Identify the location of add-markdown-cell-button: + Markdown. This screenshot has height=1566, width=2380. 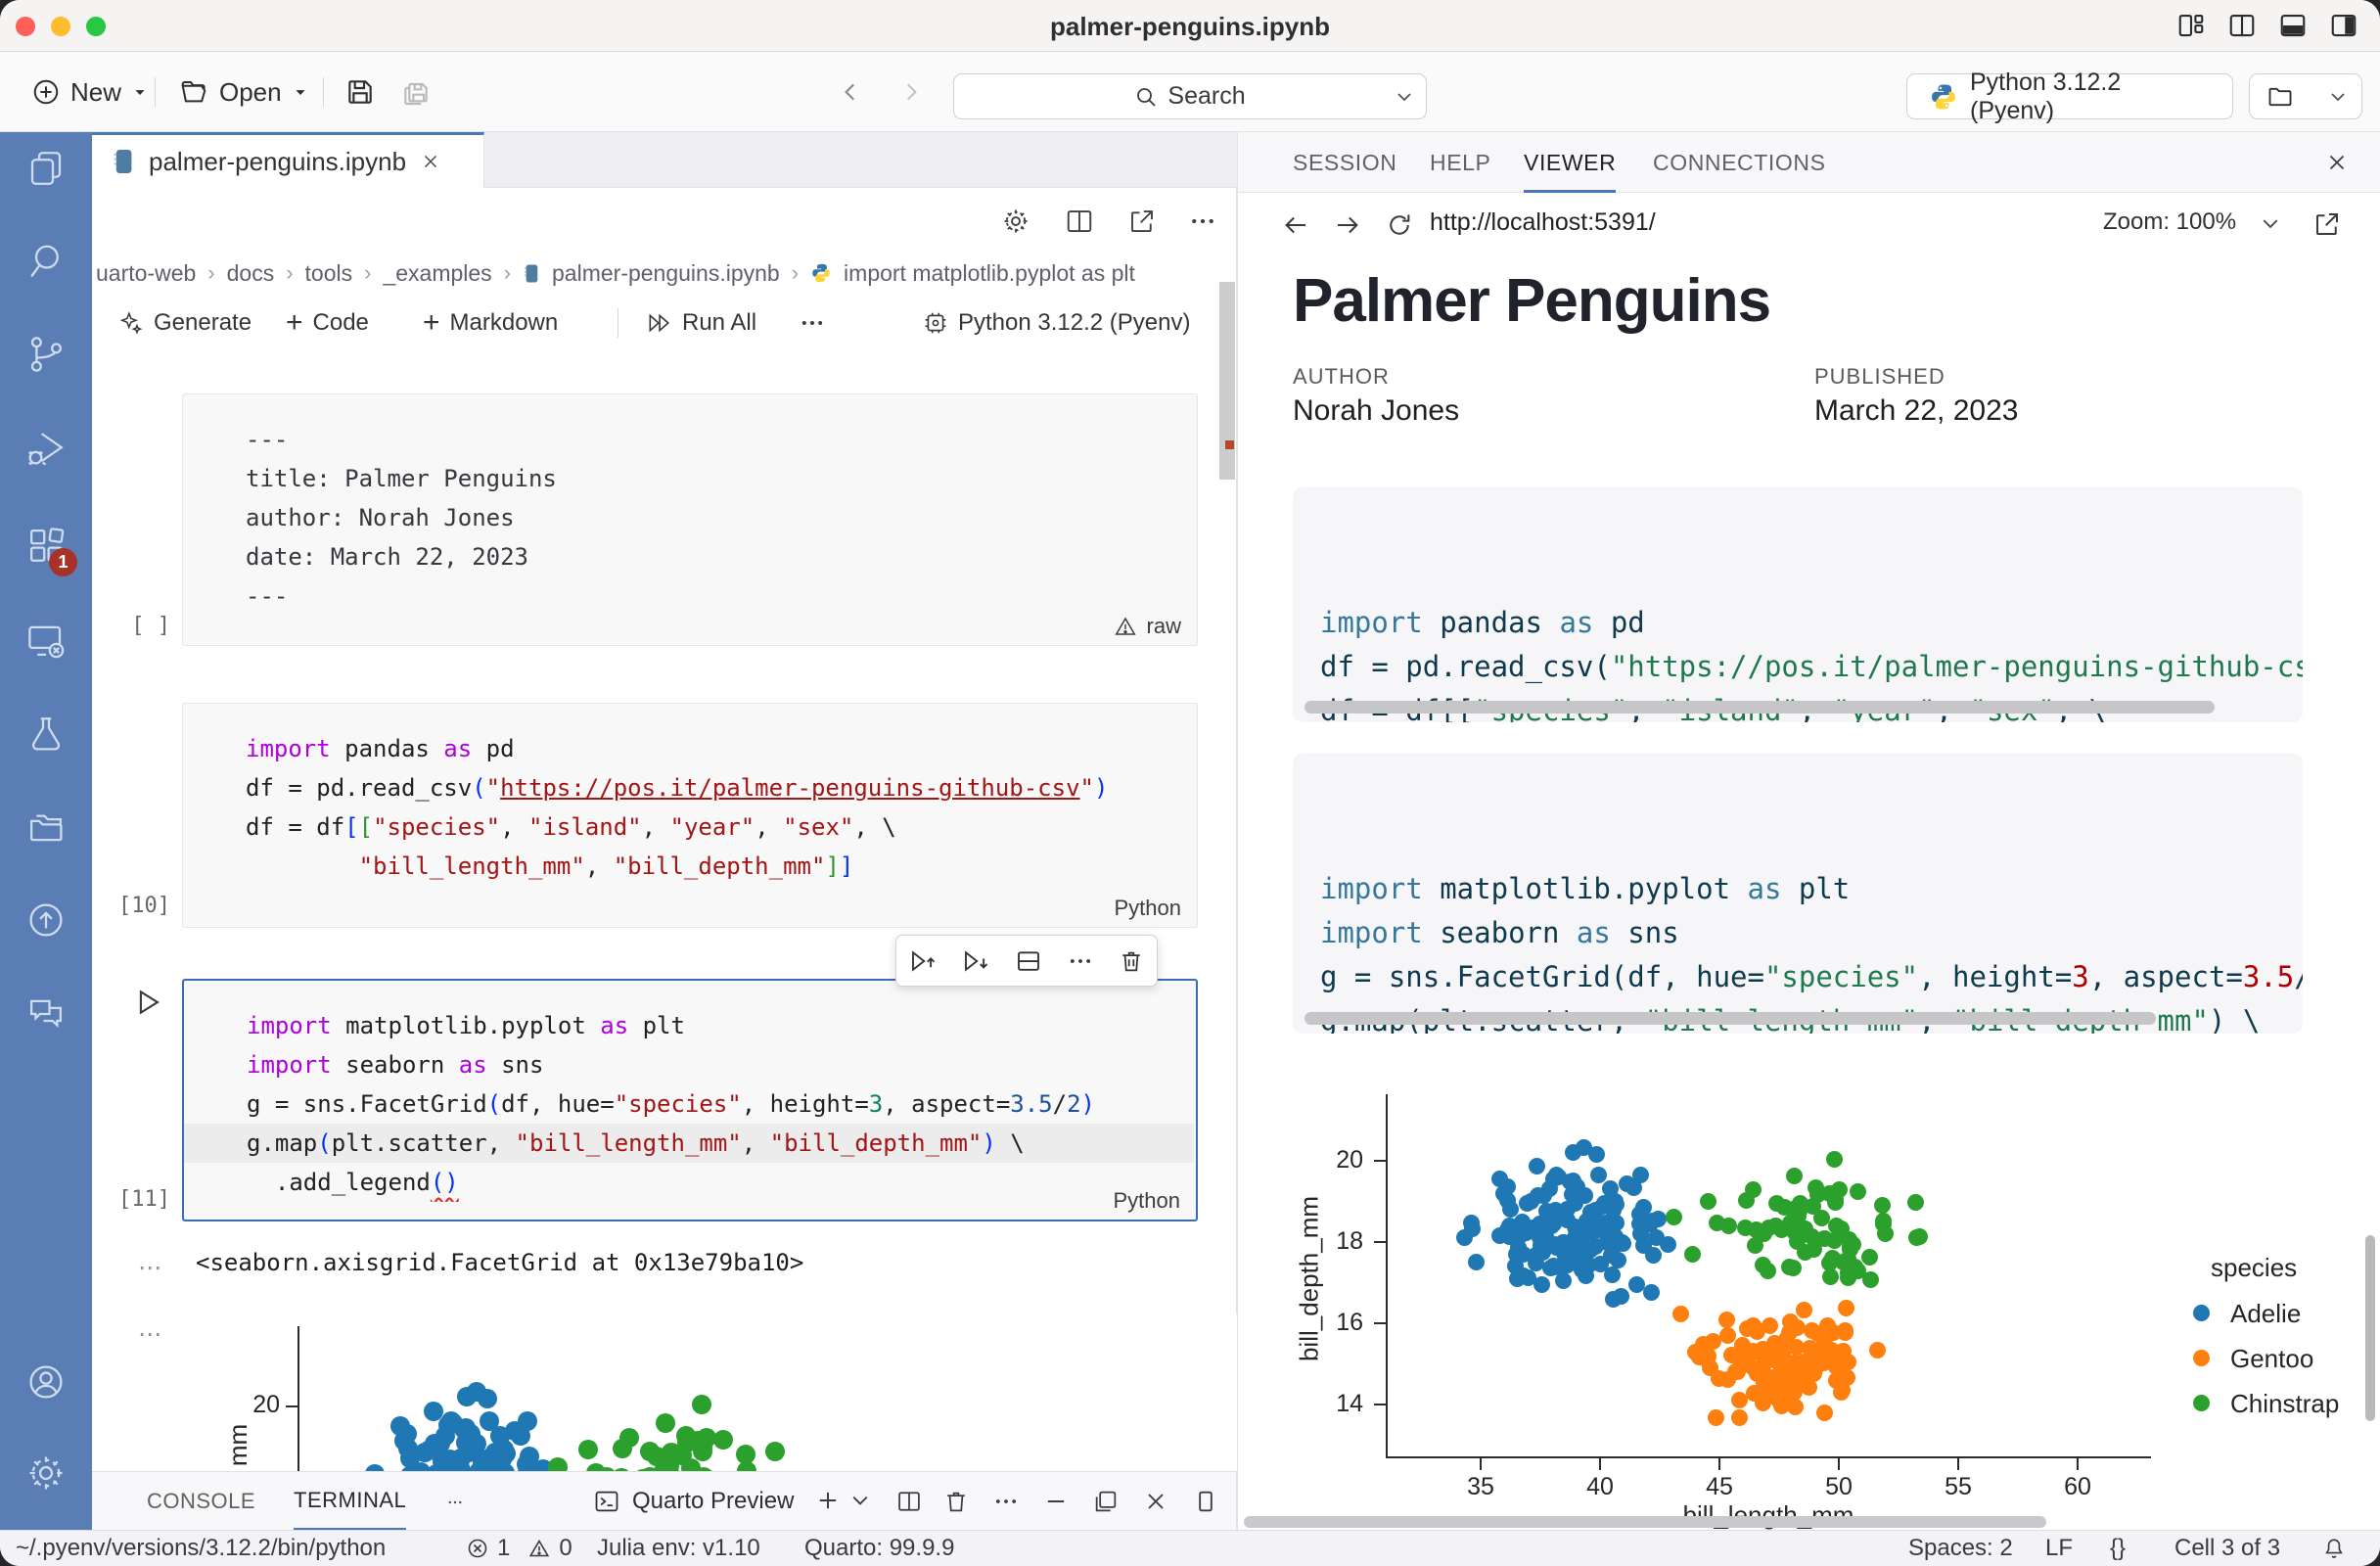
(490, 323).